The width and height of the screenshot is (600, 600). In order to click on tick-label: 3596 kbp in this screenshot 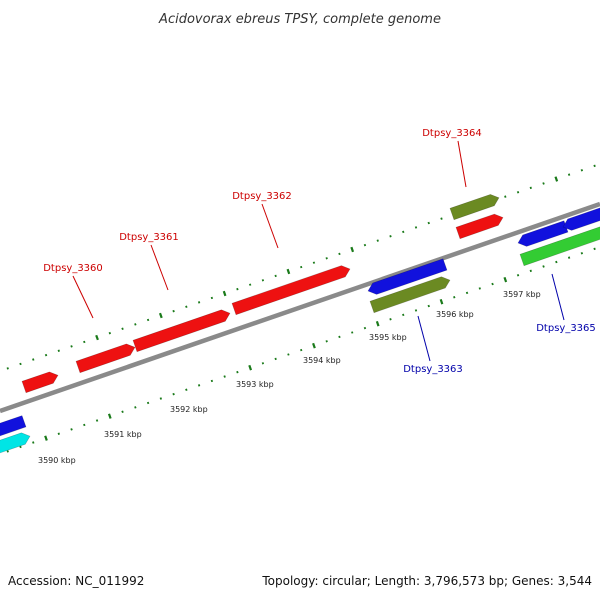, I will do `click(455, 314)`.